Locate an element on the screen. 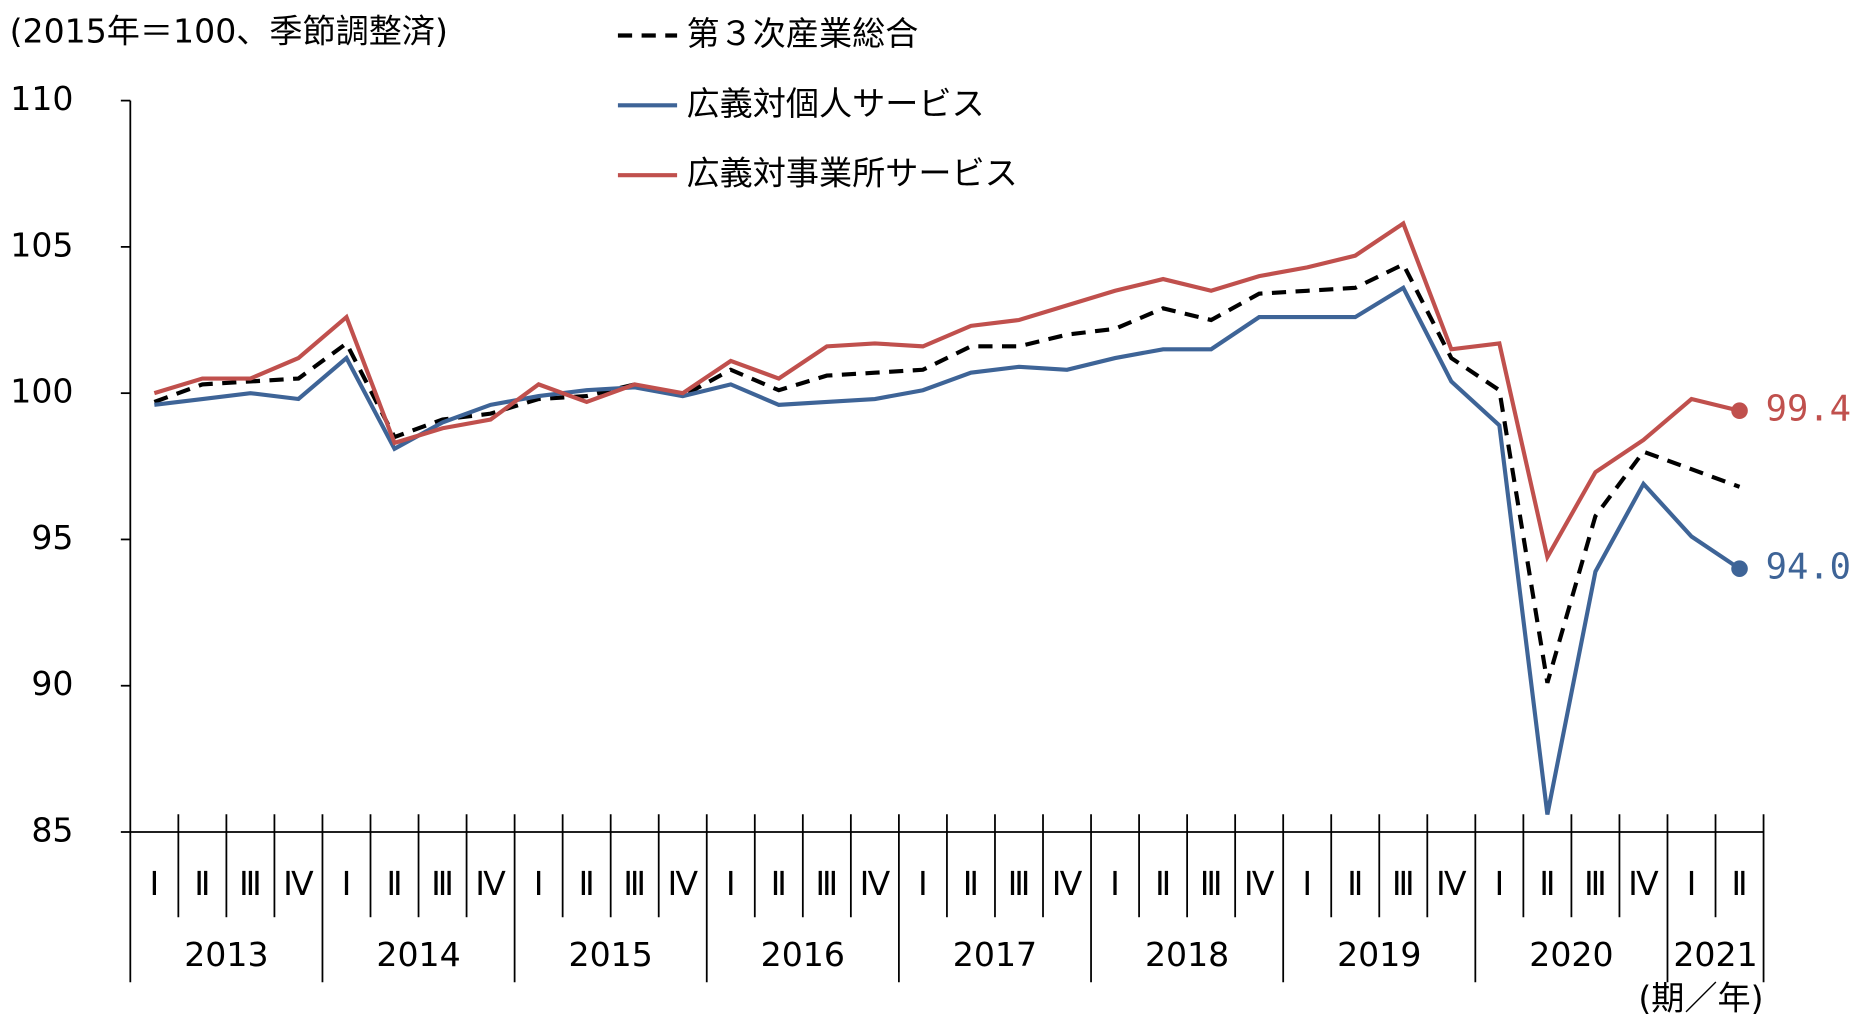 This screenshot has height=1023, width=1856. year-label: 2014 is located at coordinates (418, 954).